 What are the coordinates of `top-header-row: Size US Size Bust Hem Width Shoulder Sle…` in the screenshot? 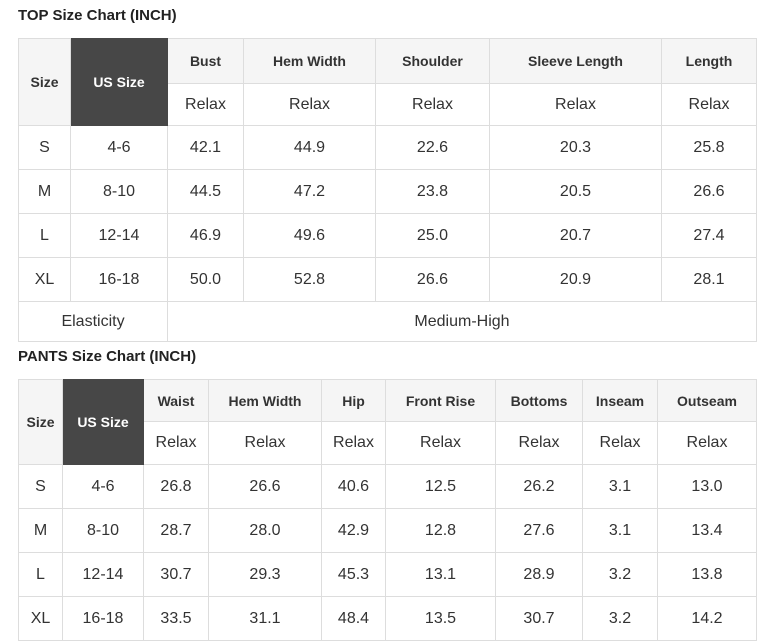 It's located at (387, 82).